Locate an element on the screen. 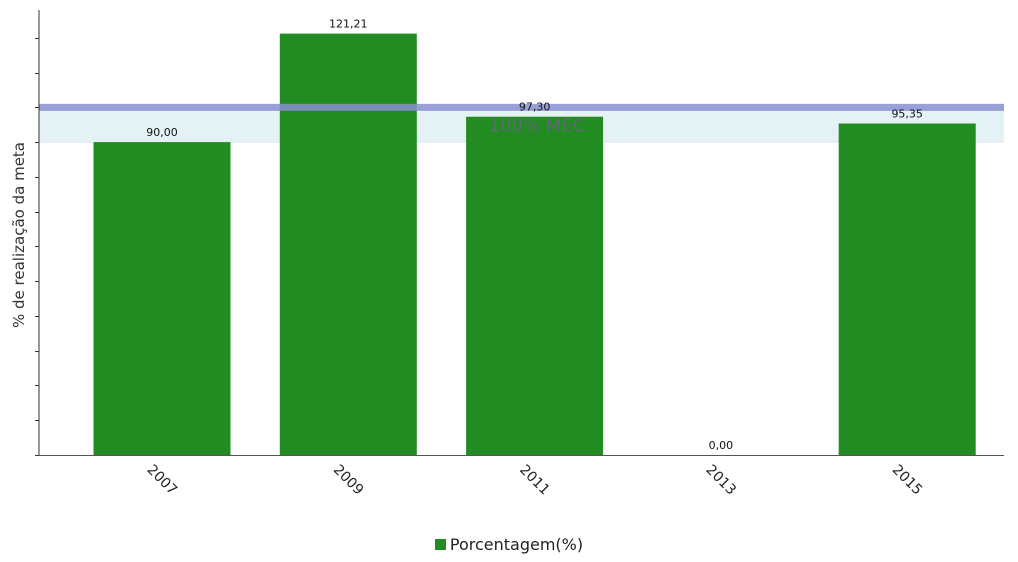  data-label-2011: 97,30 is located at coordinates (535, 107).